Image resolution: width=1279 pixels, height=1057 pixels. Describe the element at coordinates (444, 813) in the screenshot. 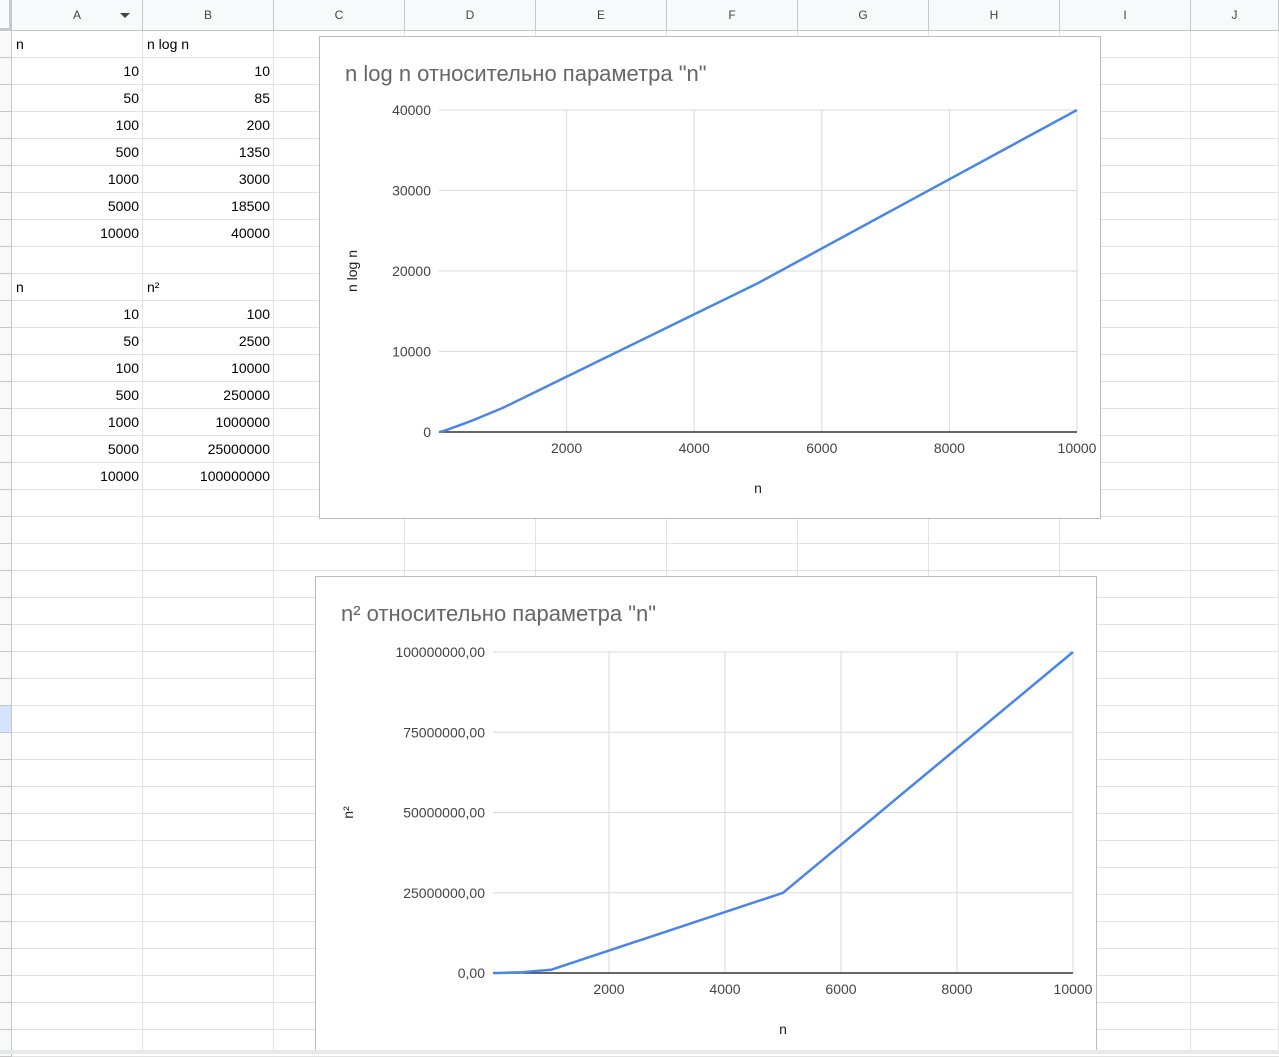

I see `y-tick-label: 50000000,00` at that location.